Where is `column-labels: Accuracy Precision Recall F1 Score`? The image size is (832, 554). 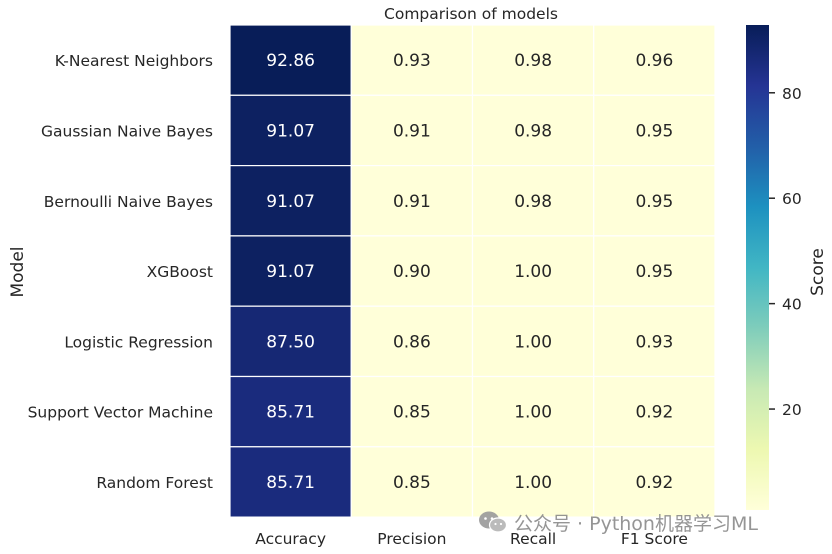
column-labels: Accuracy Precision Recall F1 Score is located at coordinates (471, 539).